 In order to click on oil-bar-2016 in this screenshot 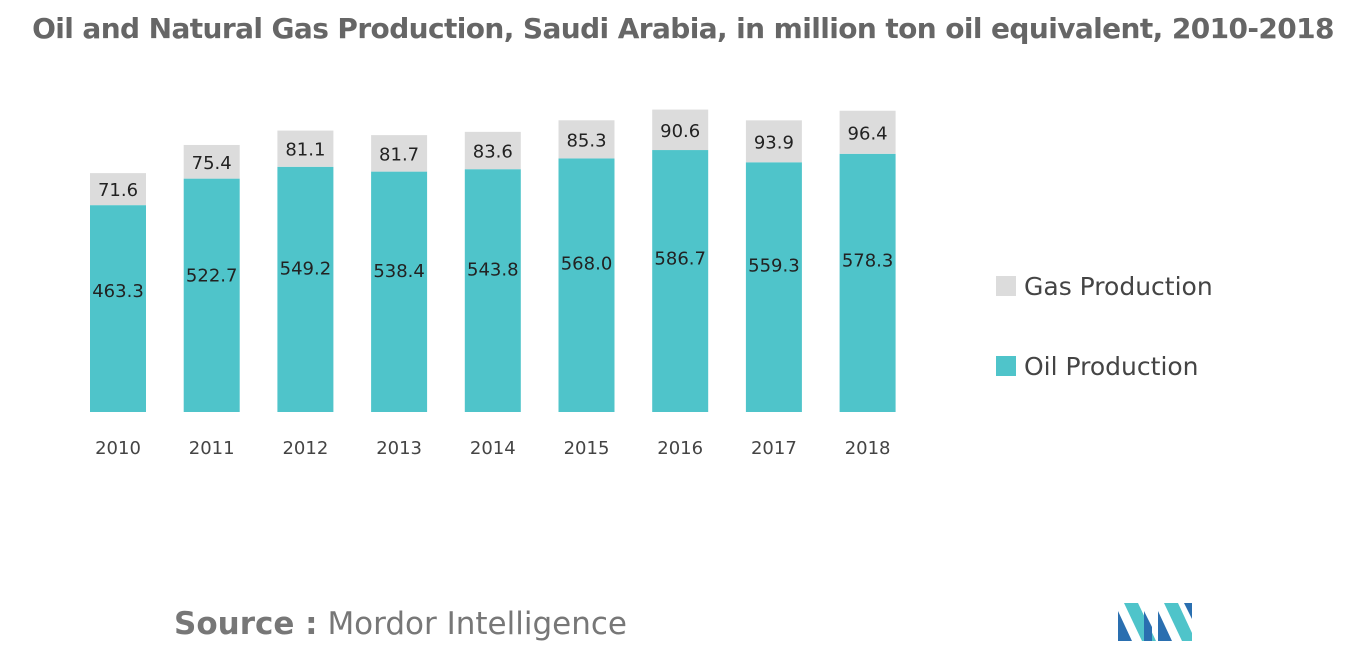, I will do `click(680, 281)`.